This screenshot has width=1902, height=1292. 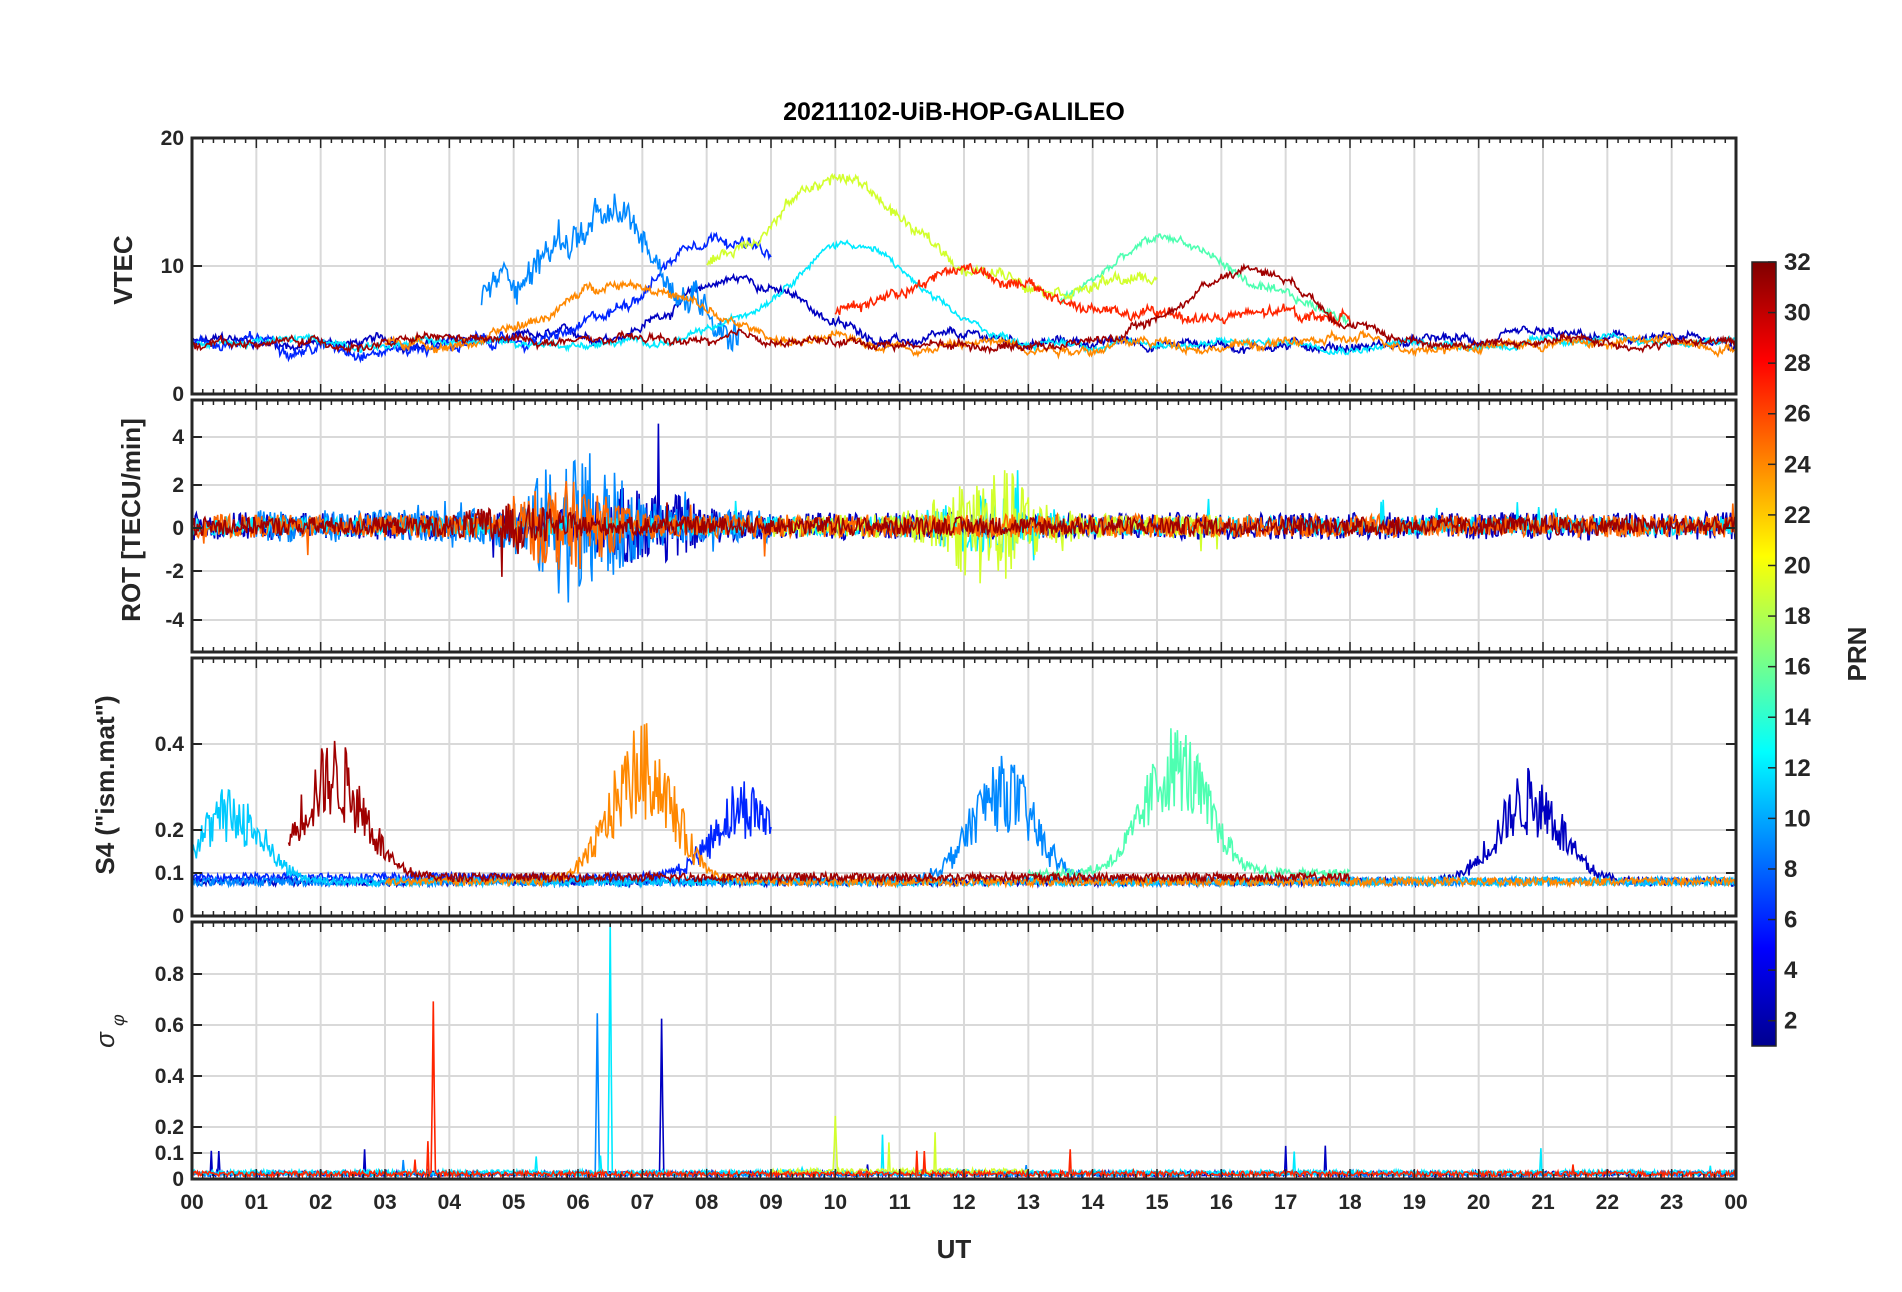 What do you see at coordinates (257, 1202) in the screenshot?
I see `x-tick-label: 01` at bounding box center [257, 1202].